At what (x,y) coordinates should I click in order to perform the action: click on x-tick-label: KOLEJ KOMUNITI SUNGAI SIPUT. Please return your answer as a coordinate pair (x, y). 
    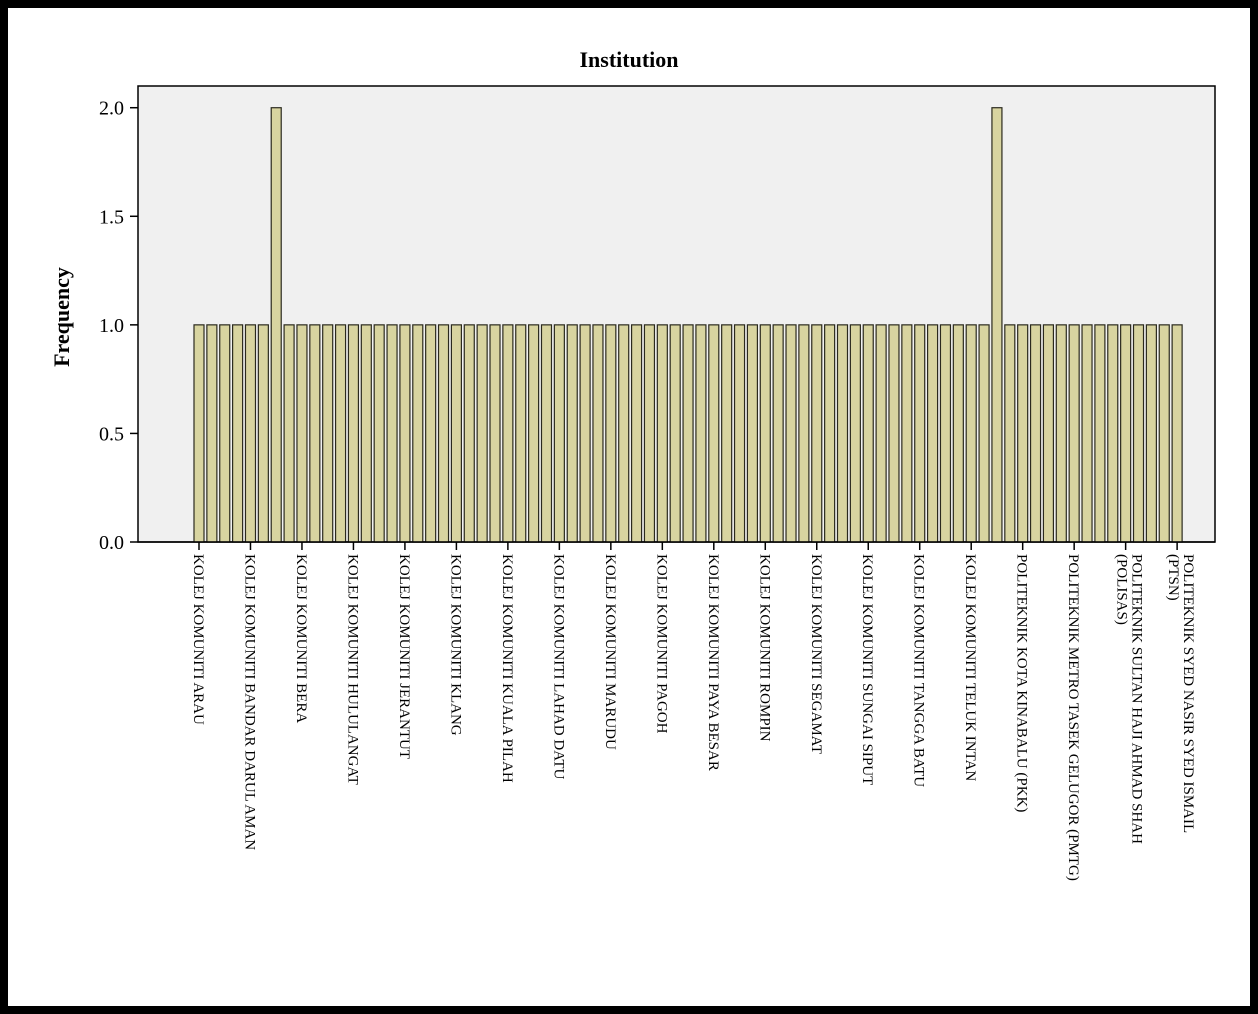
    Looking at the image, I should click on (867, 669).